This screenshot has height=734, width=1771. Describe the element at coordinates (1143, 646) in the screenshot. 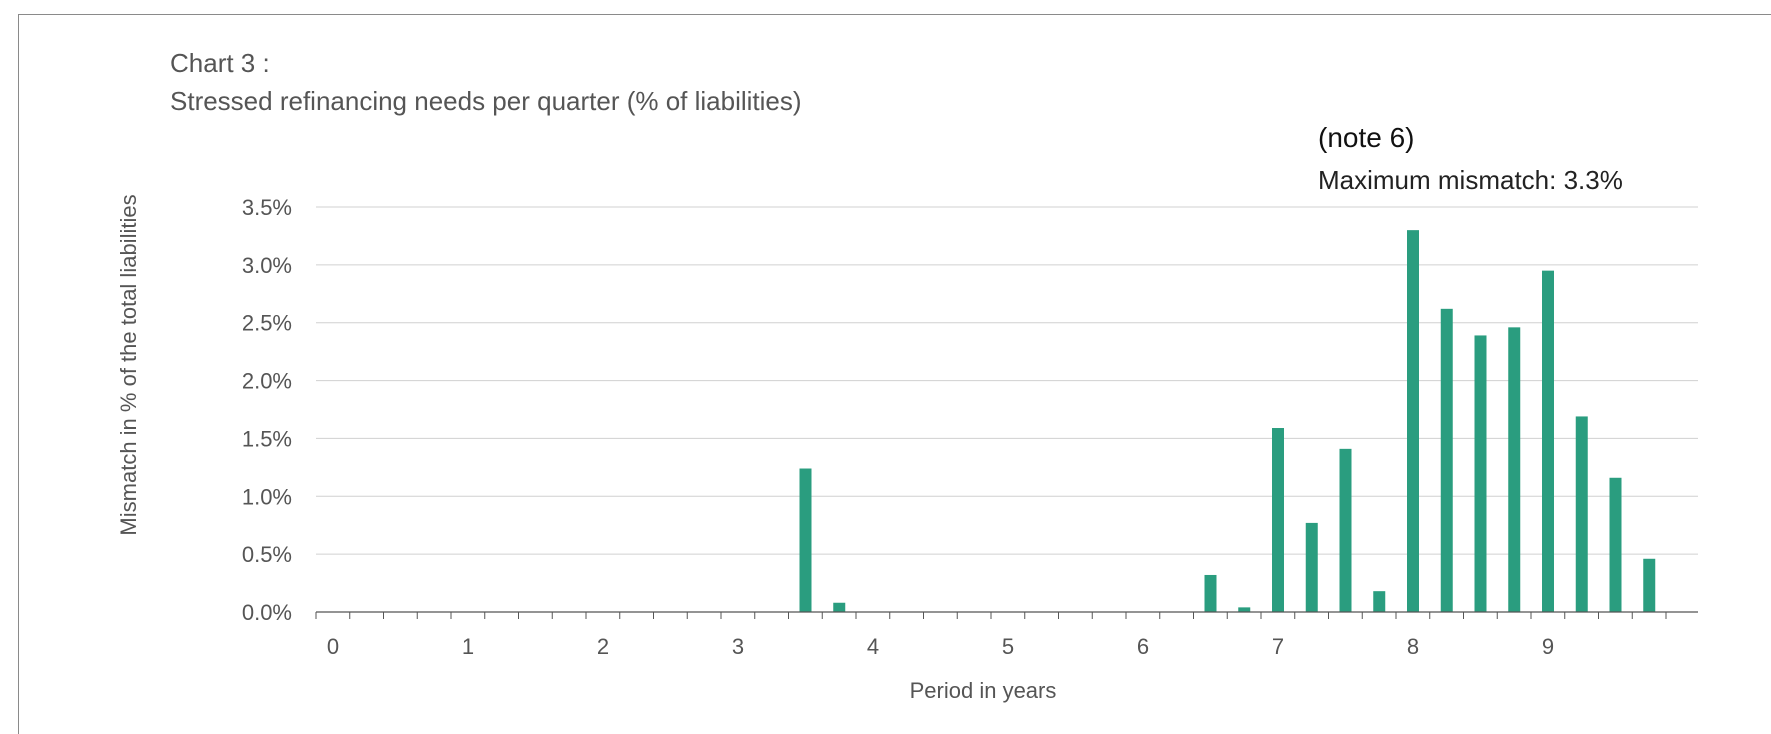

I see `x-tick-label: 6` at that location.